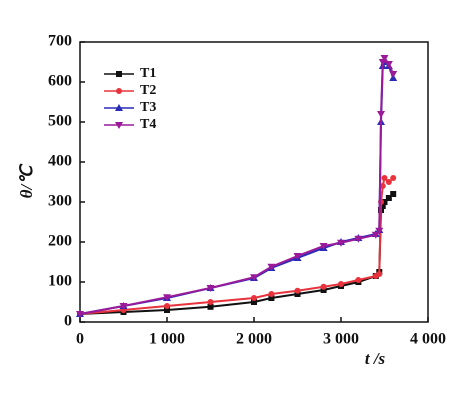  I want to click on x-tick-label: 3 000, so click(341, 339).